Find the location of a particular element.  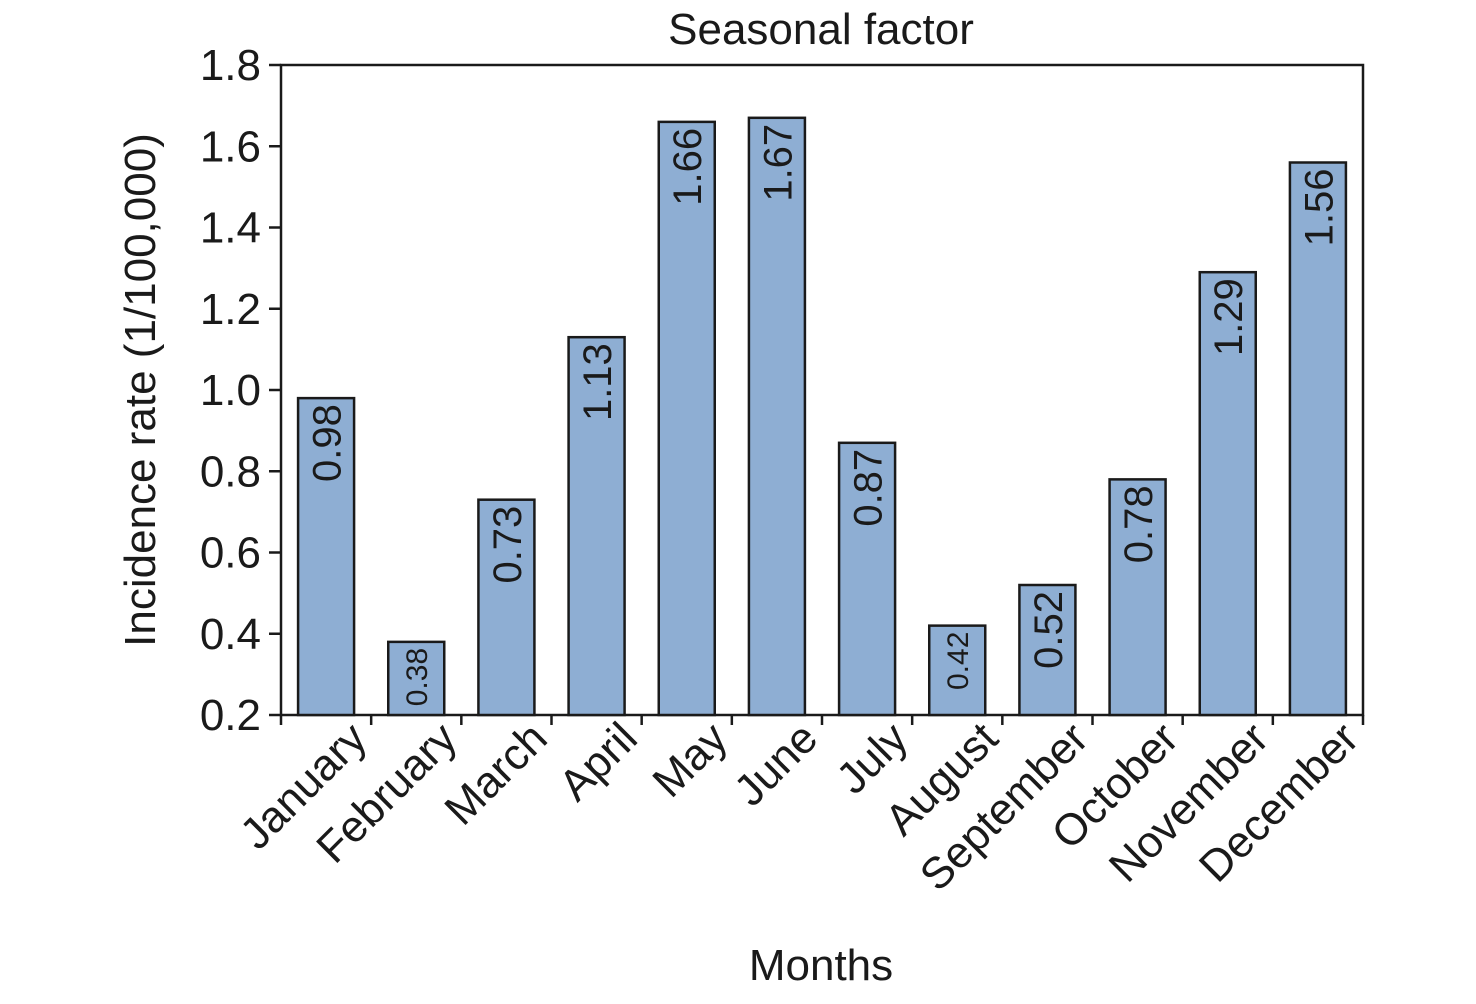

bar-february is located at coordinates (416, 678).